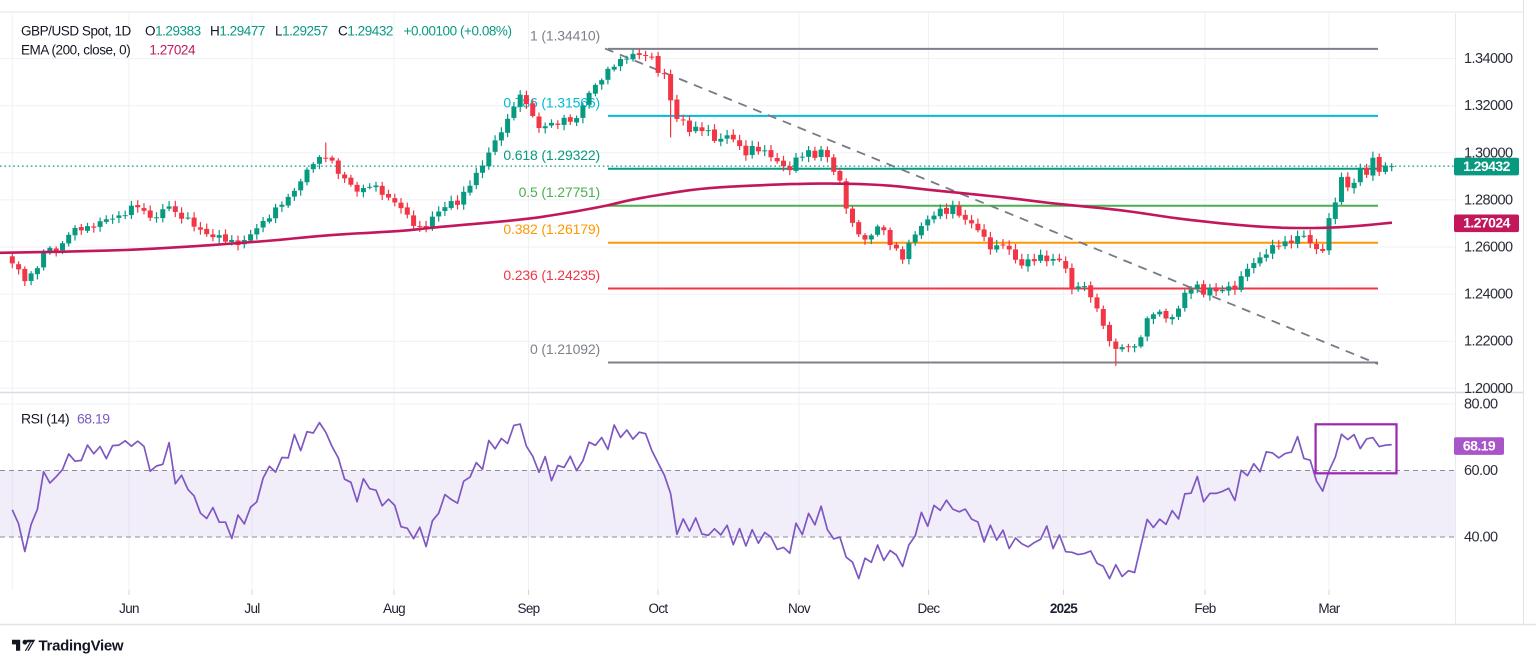 Image resolution: width=1536 pixels, height=671 pixels. What do you see at coordinates (1064, 608) in the screenshot?
I see `svg-text: 2025` at bounding box center [1064, 608].